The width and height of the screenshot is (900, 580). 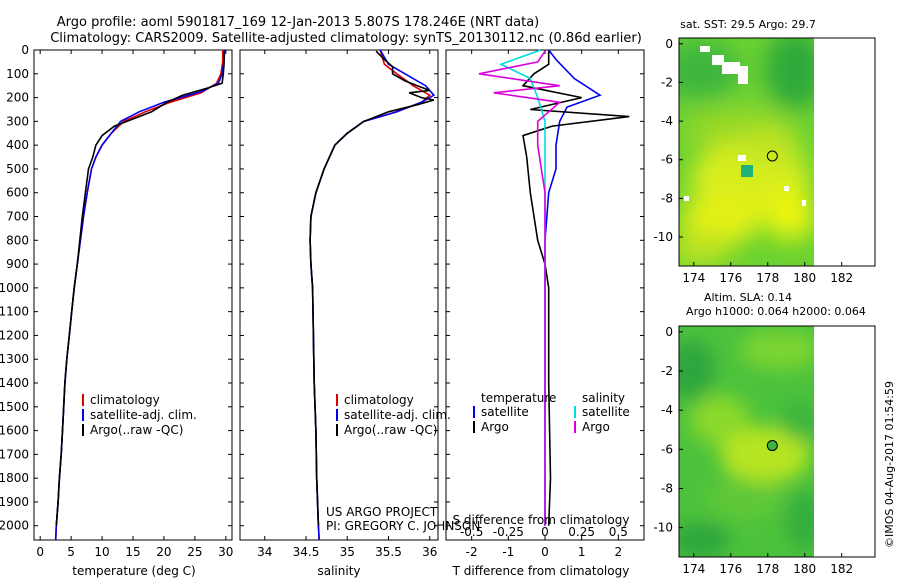 What do you see at coordinates (495, 427) in the screenshot?
I see `legend-t-argo: Argo` at bounding box center [495, 427].